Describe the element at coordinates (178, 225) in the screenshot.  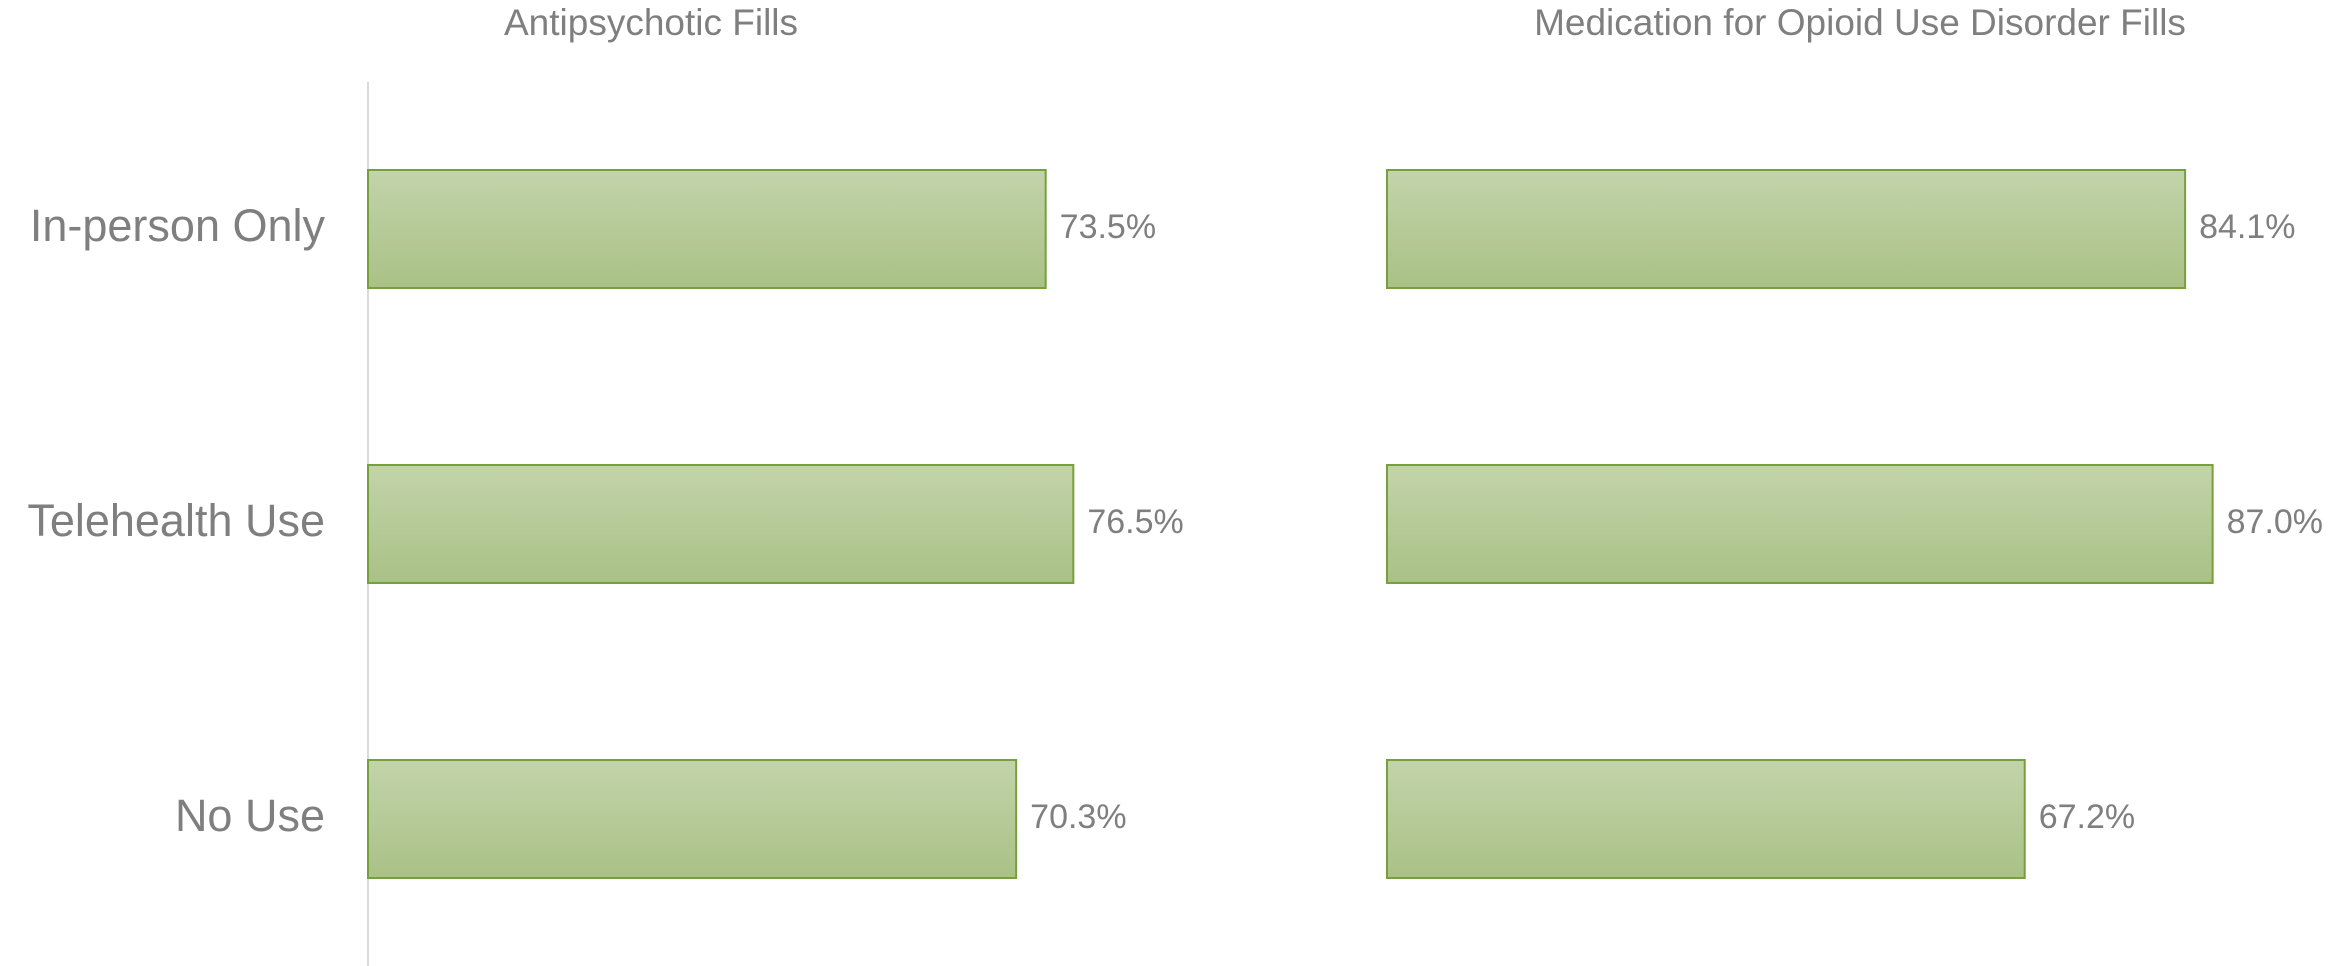
I see `category-label: In-person Only` at that location.